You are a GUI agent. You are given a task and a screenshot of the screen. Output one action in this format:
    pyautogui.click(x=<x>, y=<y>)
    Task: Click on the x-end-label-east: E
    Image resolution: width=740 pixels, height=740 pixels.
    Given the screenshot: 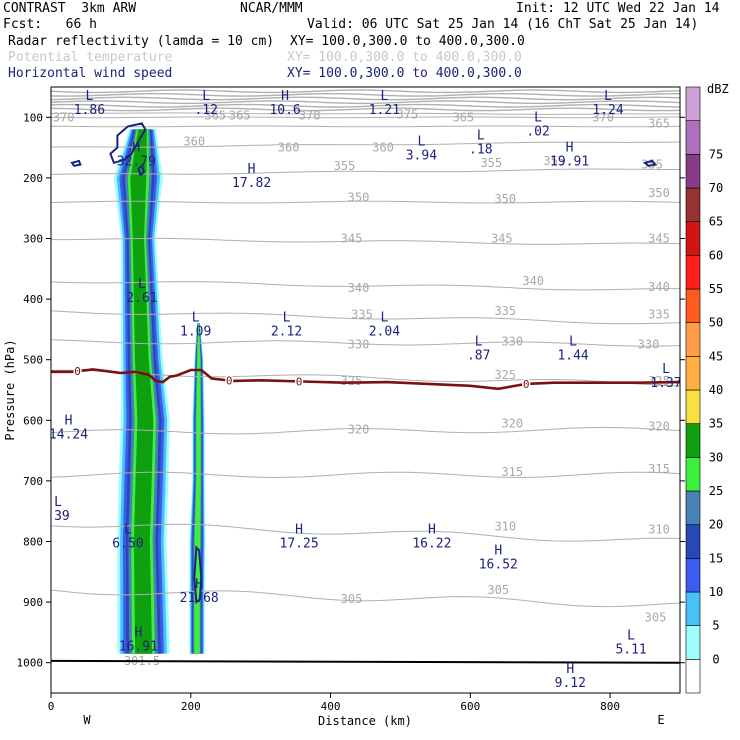 What is the action you would take?
    pyautogui.click(x=660, y=720)
    